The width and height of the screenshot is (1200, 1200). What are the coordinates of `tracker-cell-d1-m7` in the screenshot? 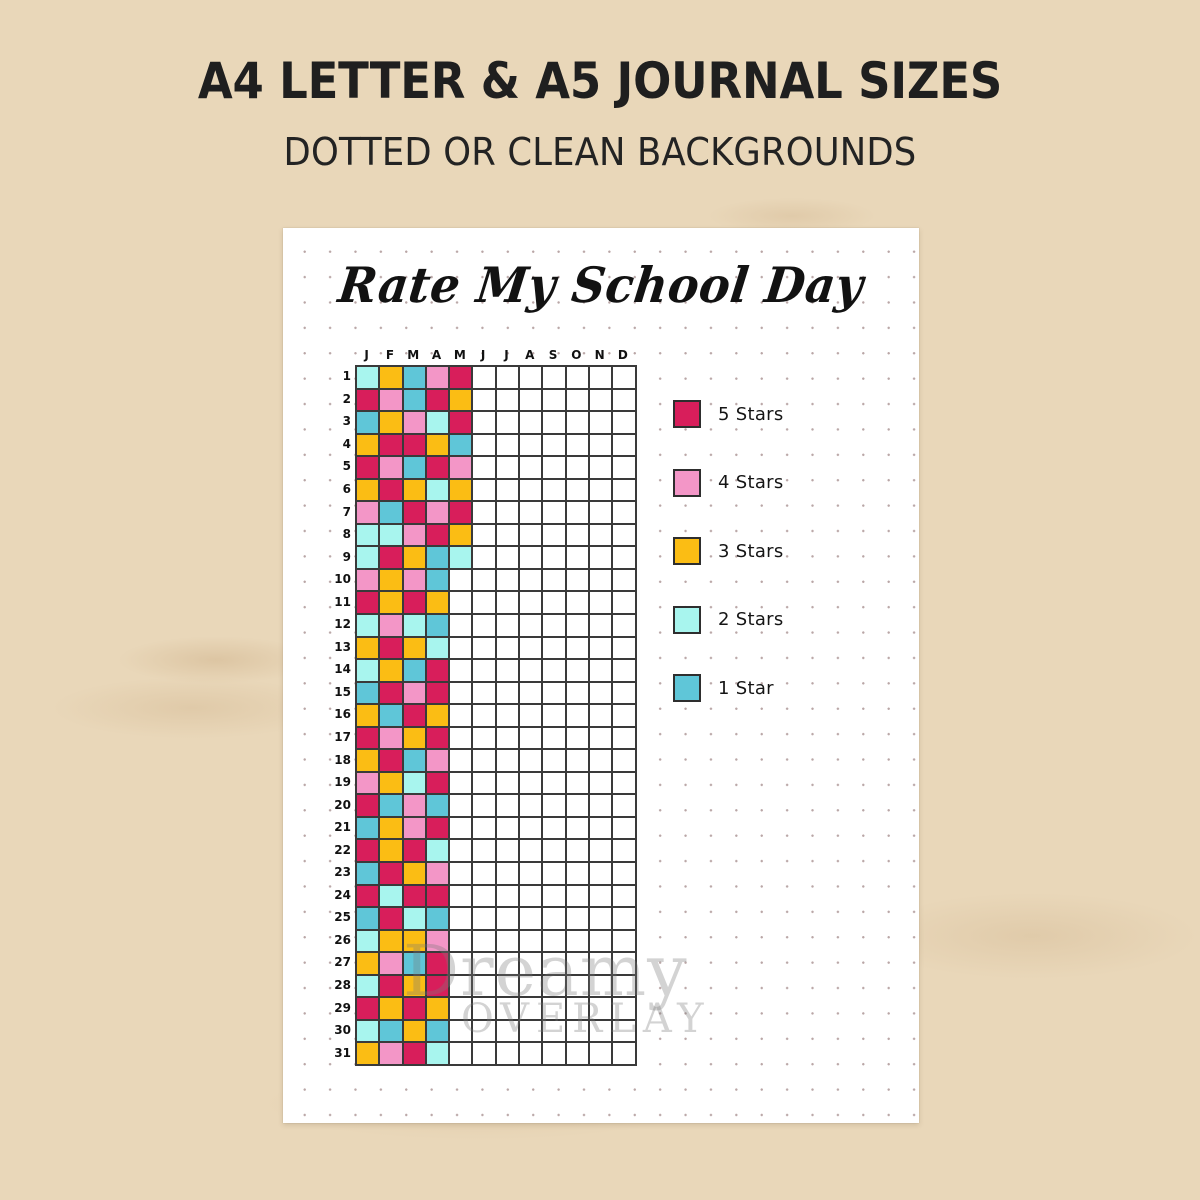 It's located at (508, 378).